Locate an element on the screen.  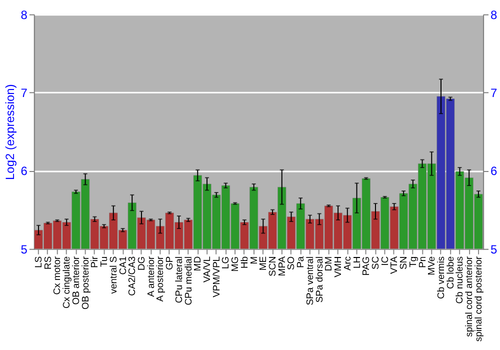
x-tick-label: ventral S is located at coordinates (114, 275).